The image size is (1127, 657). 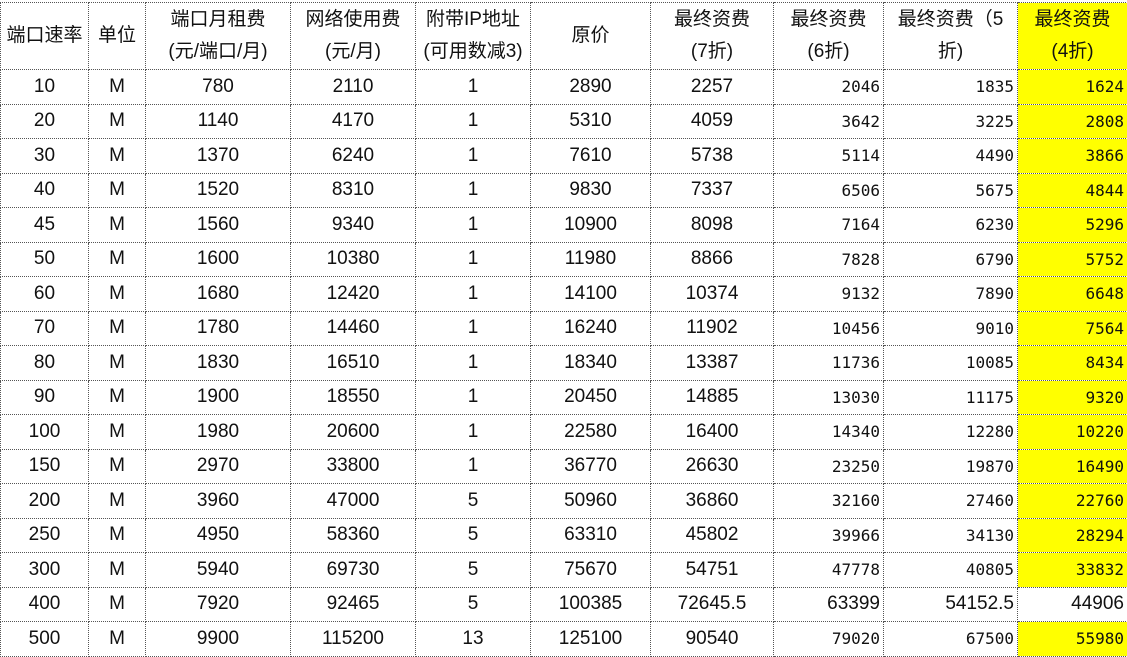 I want to click on cell-final-50: 10085, so click(x=951, y=363).